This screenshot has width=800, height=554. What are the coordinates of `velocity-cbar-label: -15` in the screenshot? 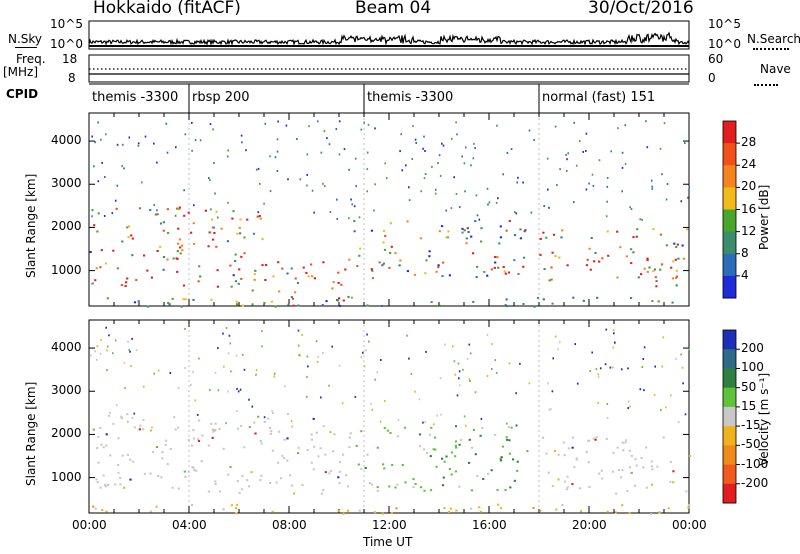 It's located at (751, 425).